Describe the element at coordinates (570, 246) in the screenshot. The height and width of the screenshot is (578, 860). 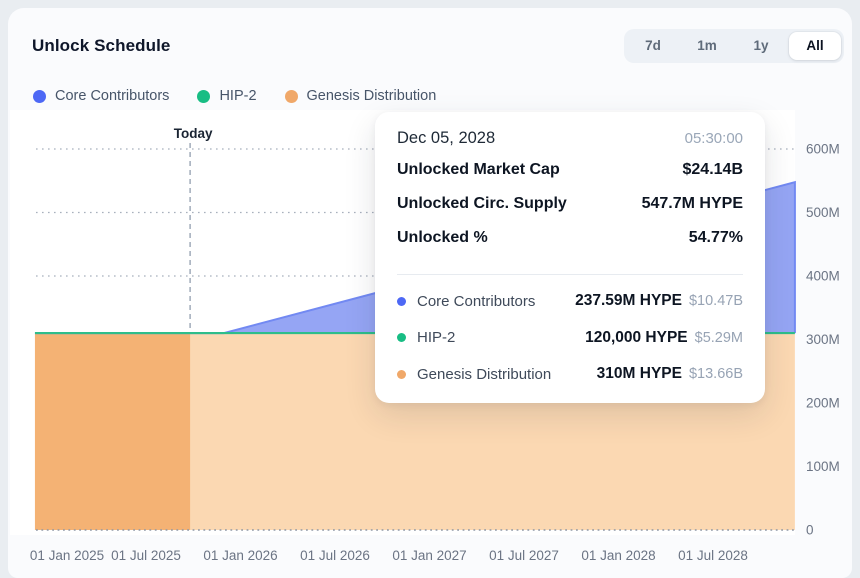
I see `tooltip-stat-row: Unlocked % 54.77%` at that location.